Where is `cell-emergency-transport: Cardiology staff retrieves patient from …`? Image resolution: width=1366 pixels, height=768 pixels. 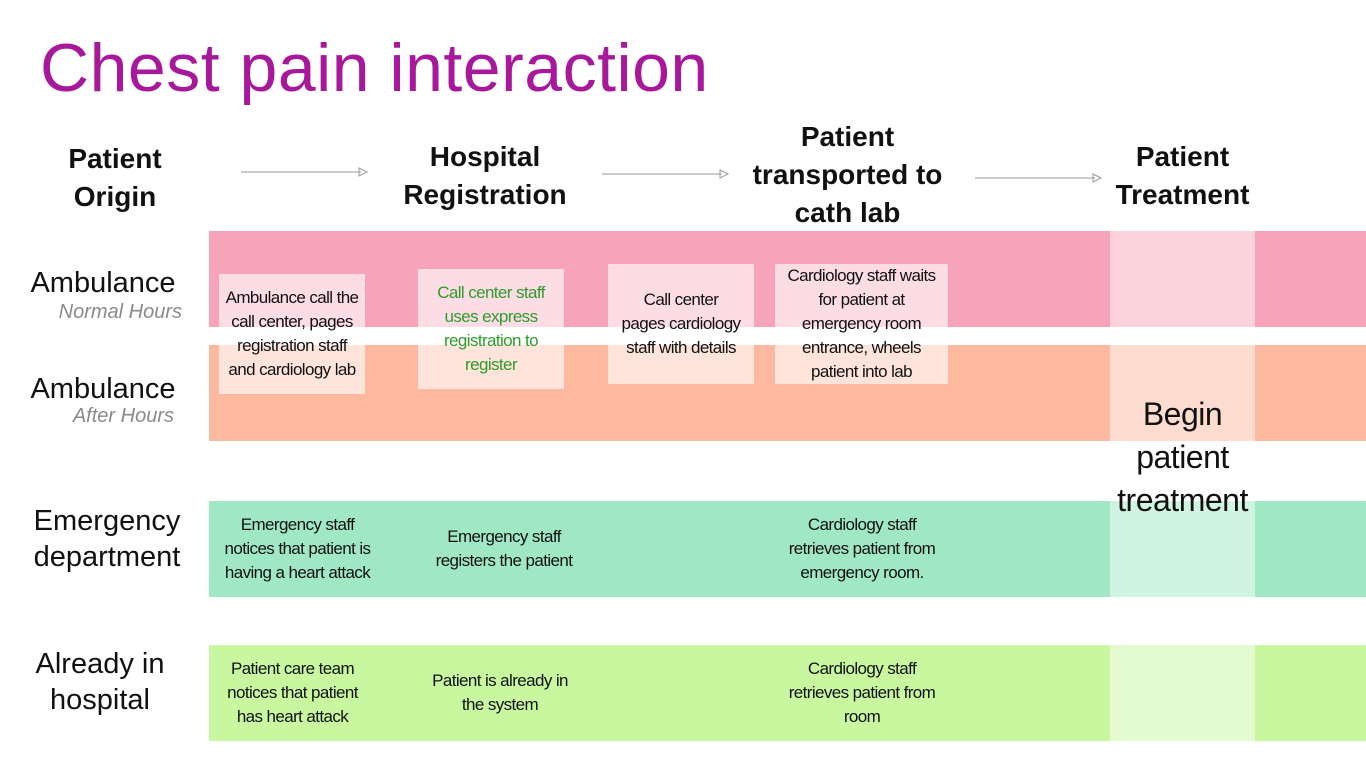 cell-emergency-transport: Cardiology staff retrieves patient from … is located at coordinates (862, 548).